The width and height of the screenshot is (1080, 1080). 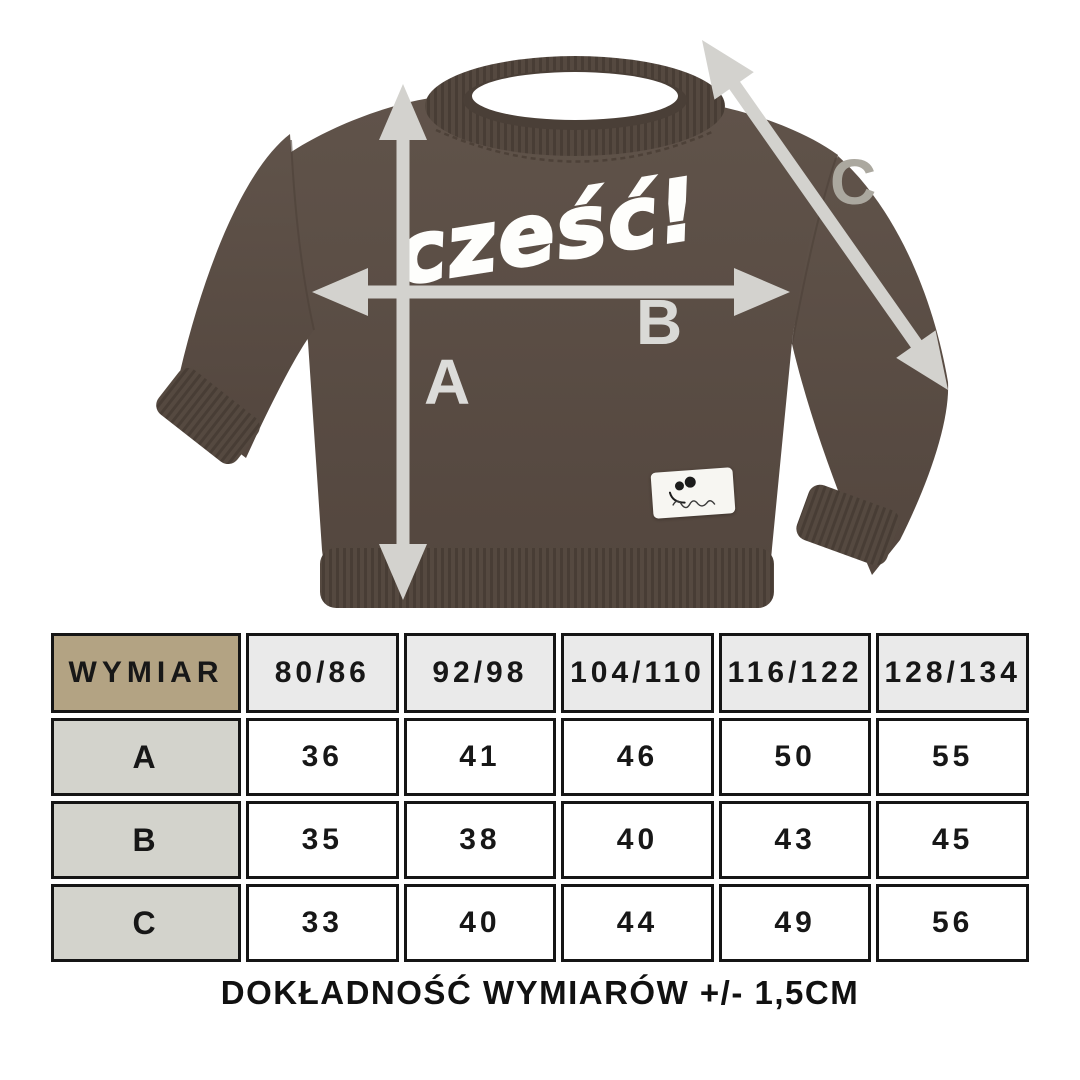 I want to click on table-cell: 38, so click(x=480, y=840).